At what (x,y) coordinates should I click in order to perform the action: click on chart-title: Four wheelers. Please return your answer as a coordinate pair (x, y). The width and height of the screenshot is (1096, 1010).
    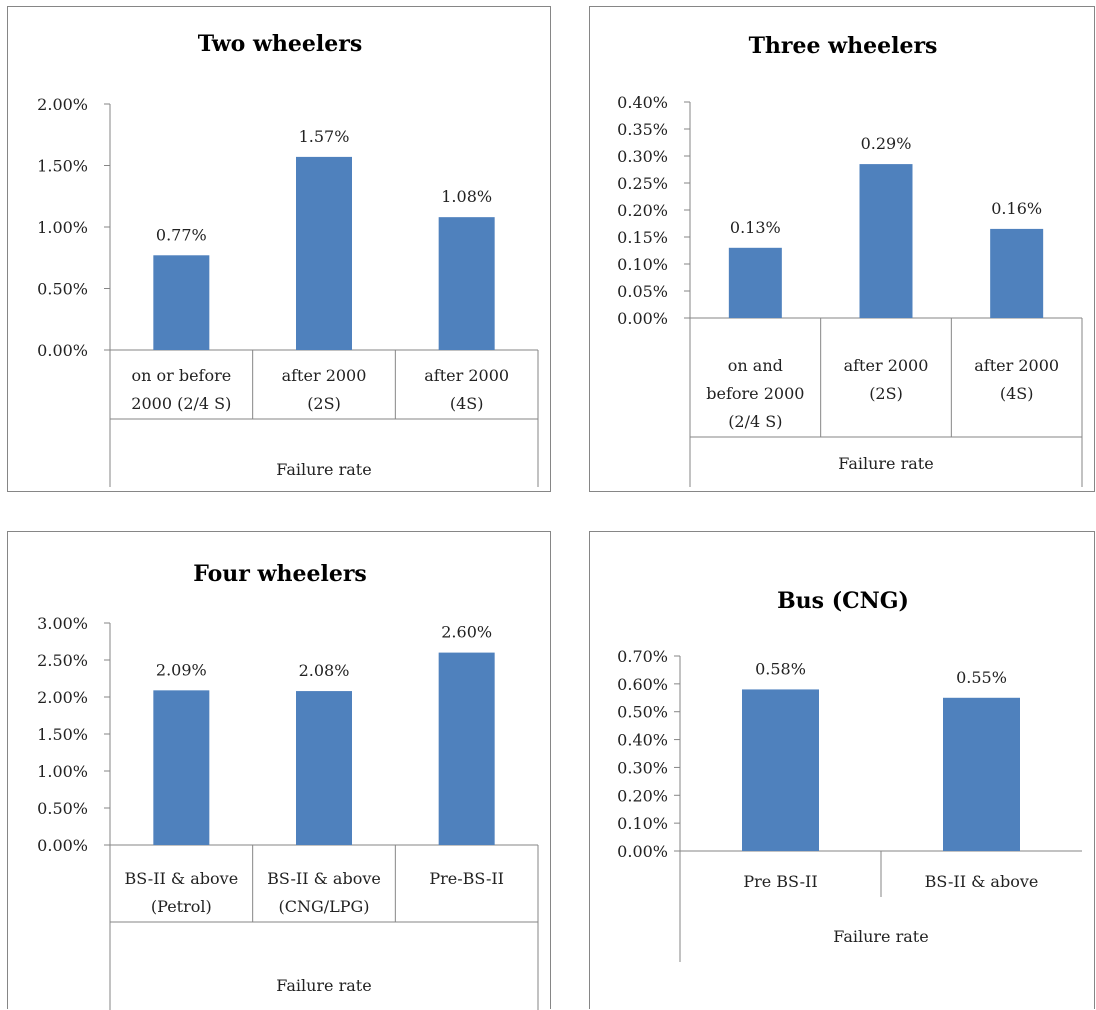
    Looking at the image, I should click on (280, 574).